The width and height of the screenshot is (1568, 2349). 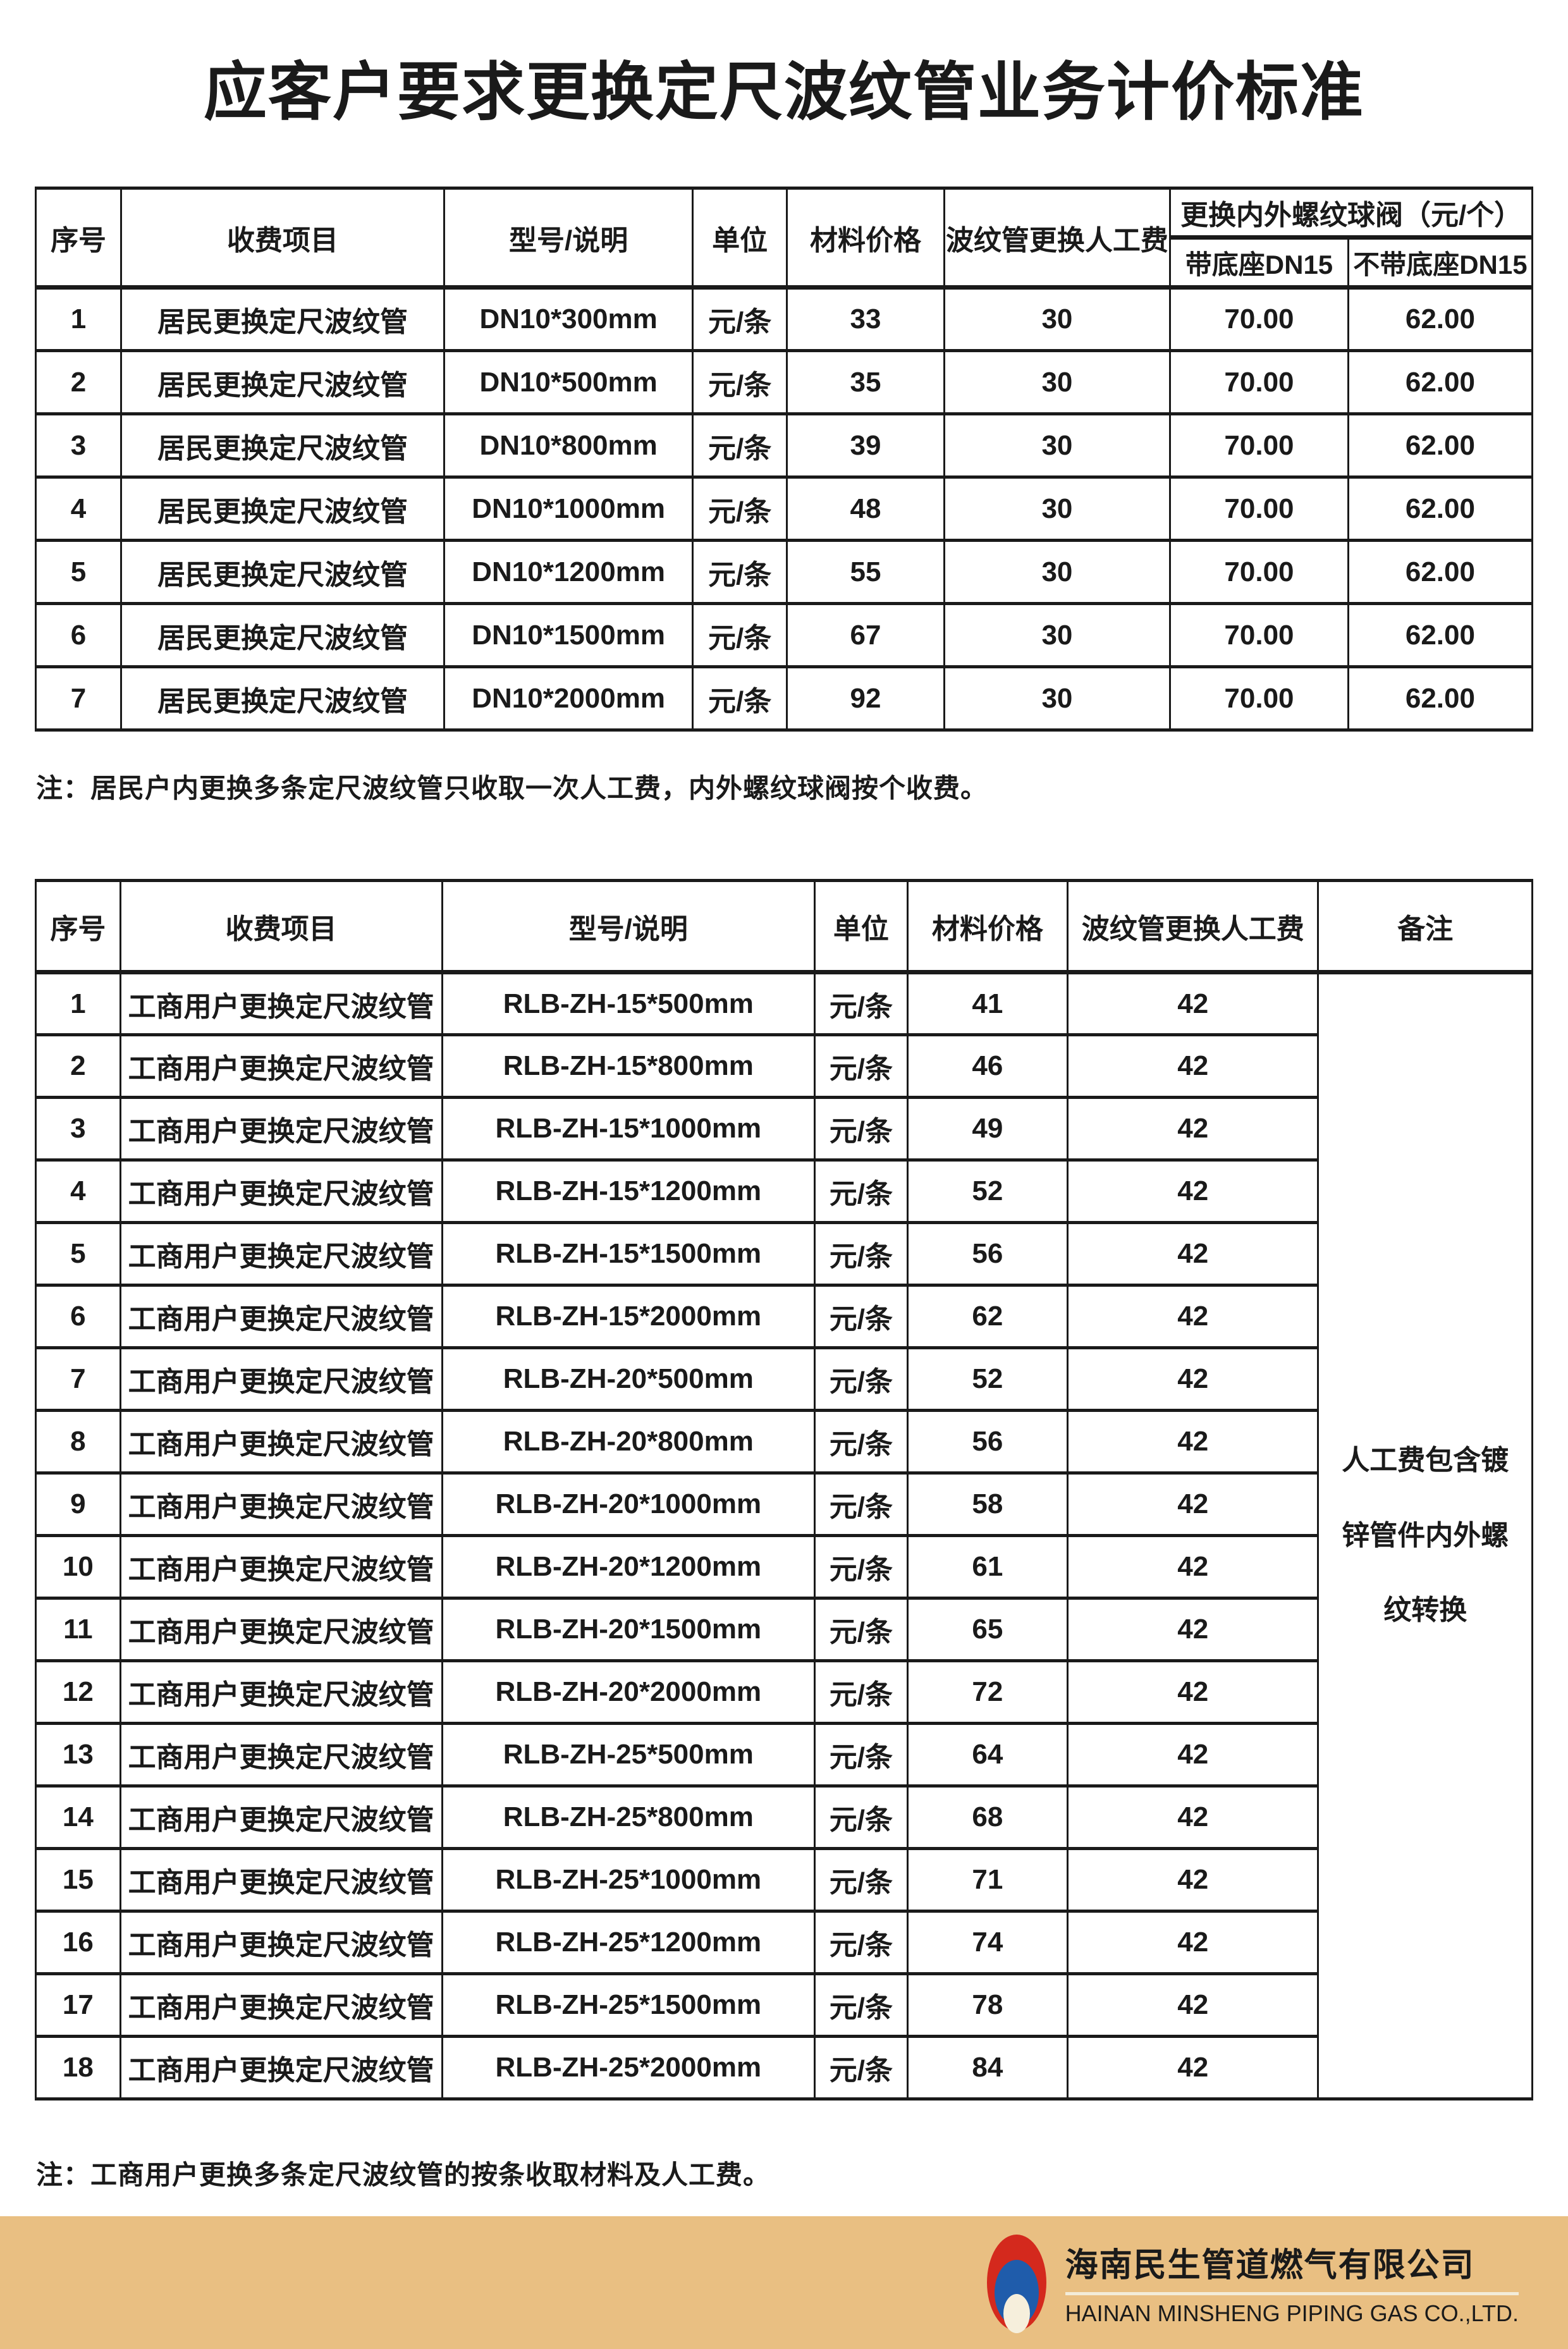 I want to click on cell-model: DN10*800mm, so click(x=568, y=445).